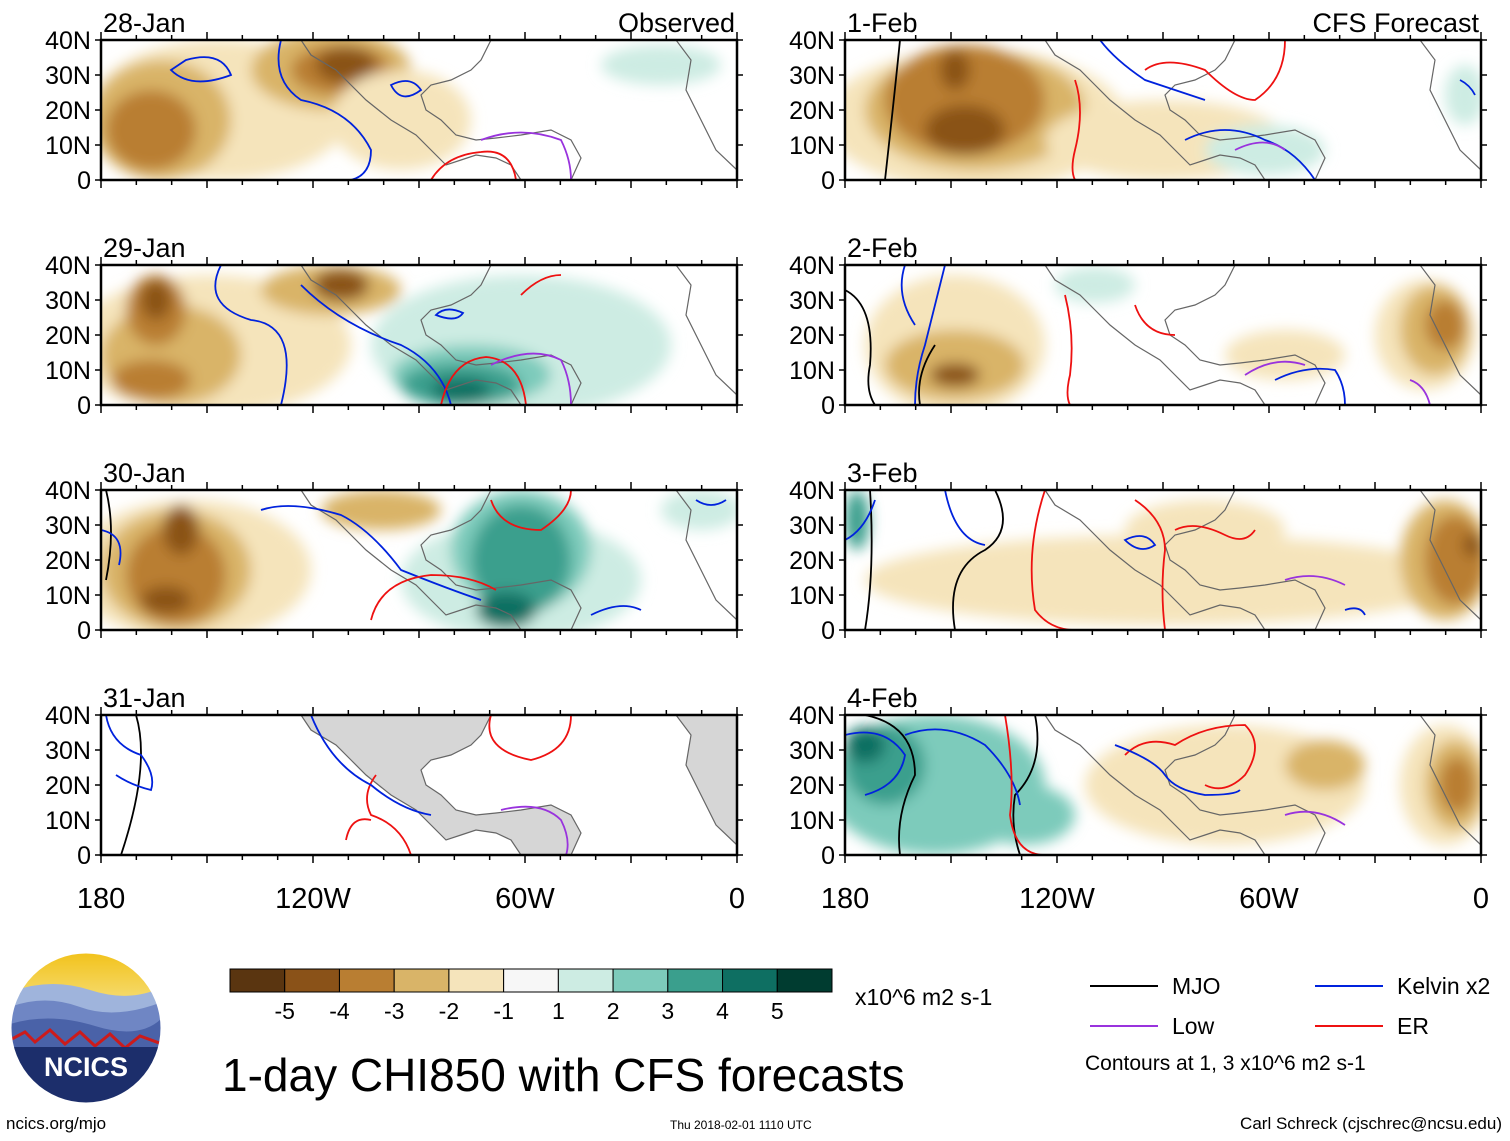  I want to click on colorbar-label: 3, so click(667, 1011).